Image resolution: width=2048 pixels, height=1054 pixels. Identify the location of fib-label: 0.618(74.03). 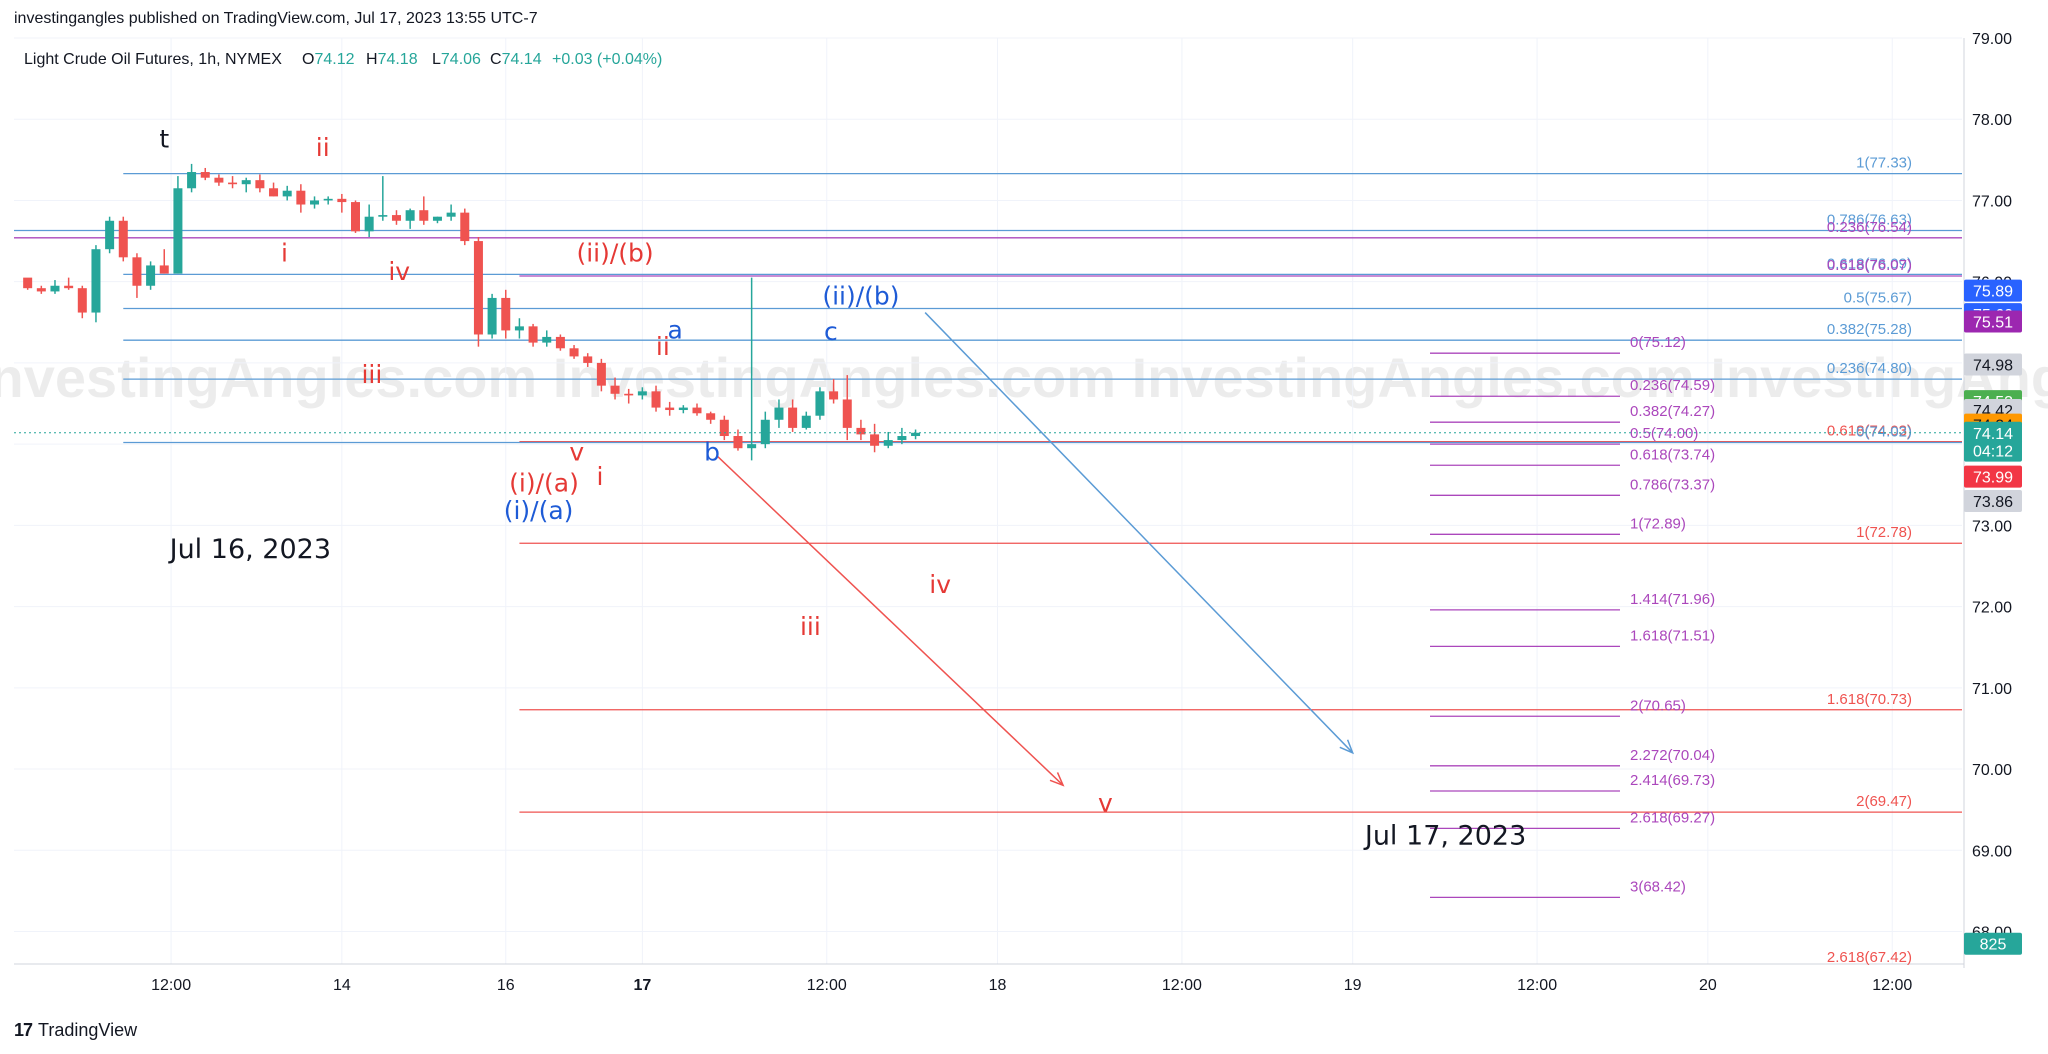
(1869, 431).